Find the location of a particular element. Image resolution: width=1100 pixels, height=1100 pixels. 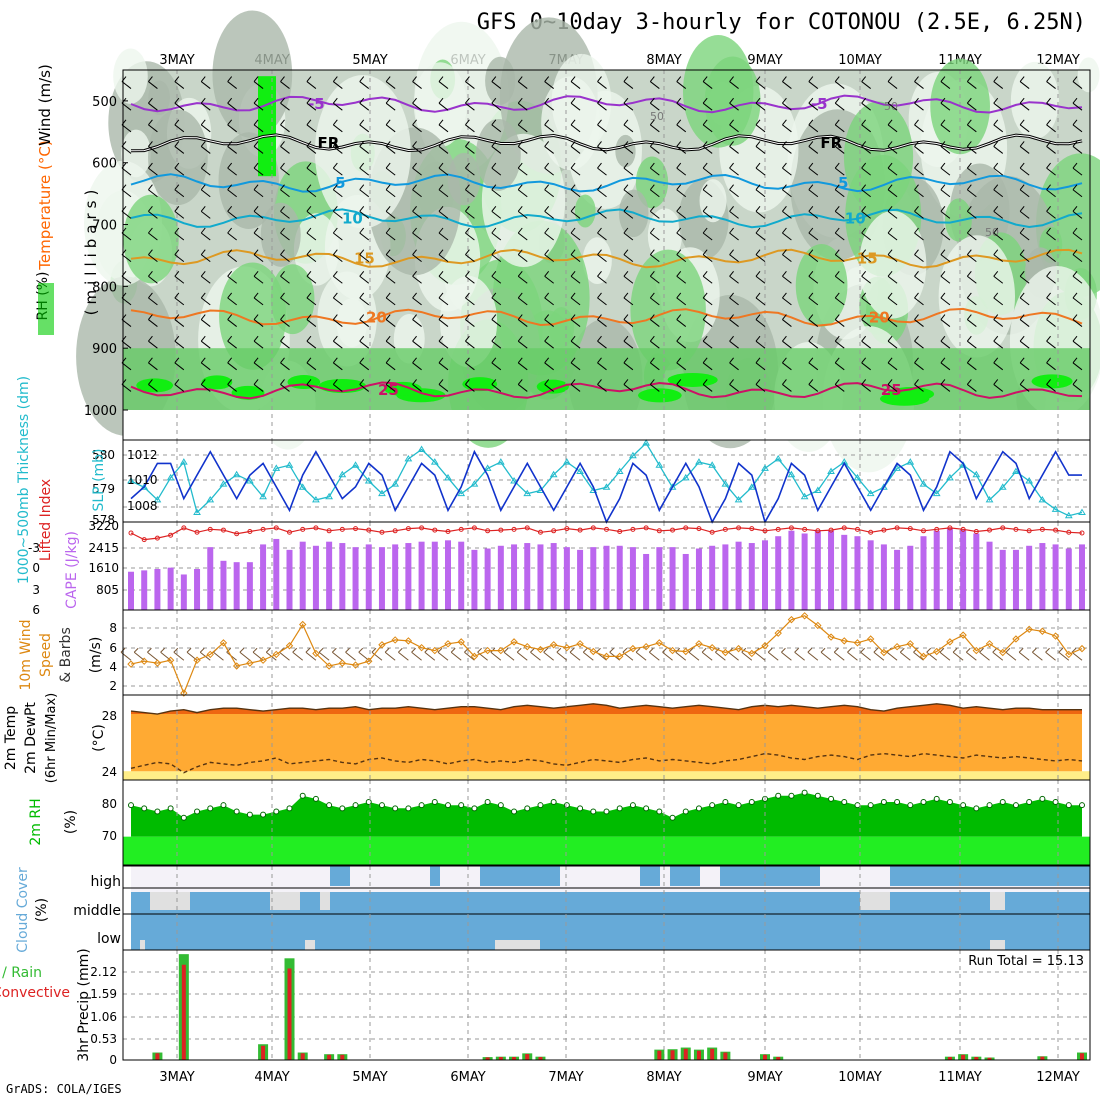

pressure-tick: 900 is located at coordinates (104, 349).